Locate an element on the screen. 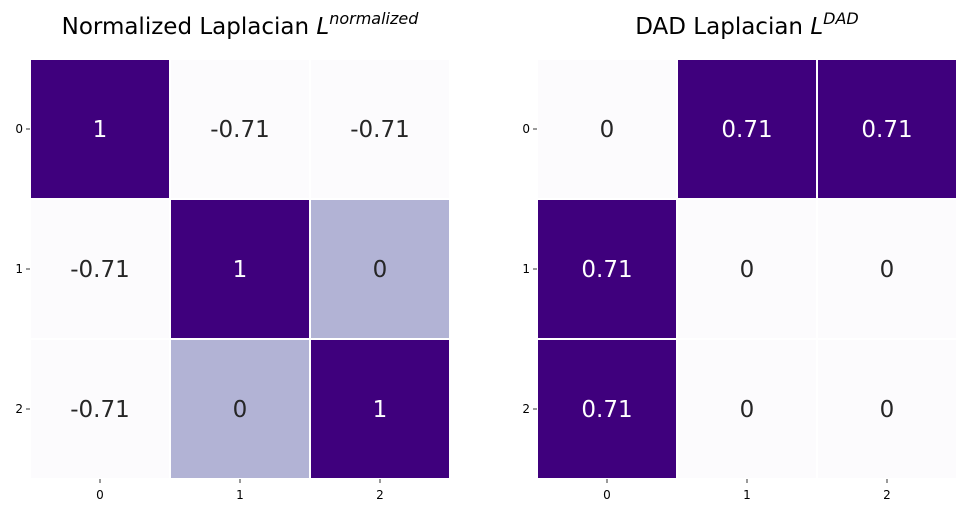 The width and height of the screenshot is (968, 515). heatmap-cell-r0-c0 is located at coordinates (607, 129).